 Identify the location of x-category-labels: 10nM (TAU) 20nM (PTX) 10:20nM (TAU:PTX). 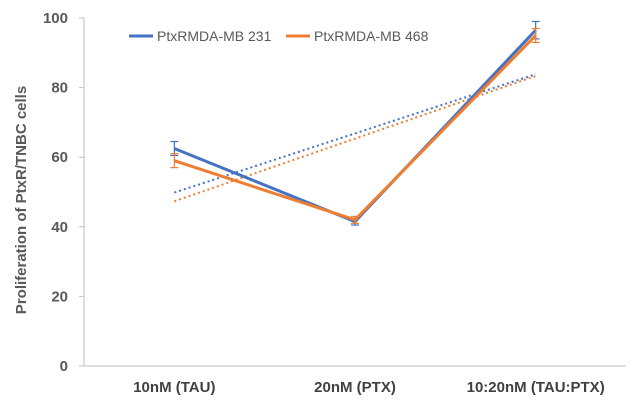
(368, 387).